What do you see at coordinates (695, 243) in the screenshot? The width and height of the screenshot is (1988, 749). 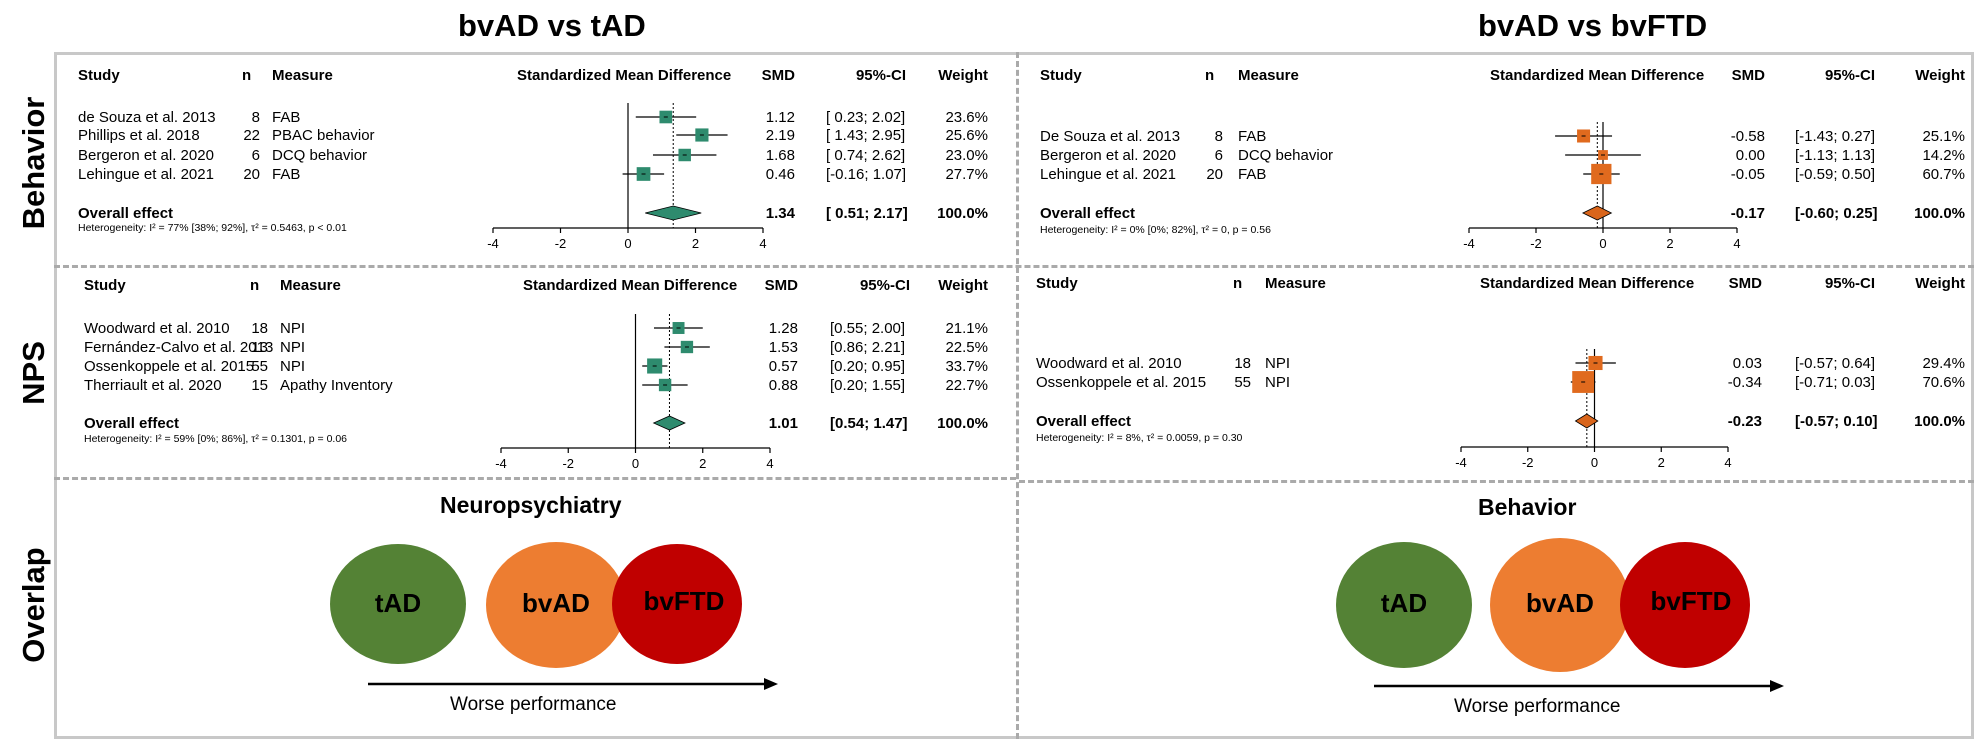 I see `panel1-x-tick-label: 2` at bounding box center [695, 243].